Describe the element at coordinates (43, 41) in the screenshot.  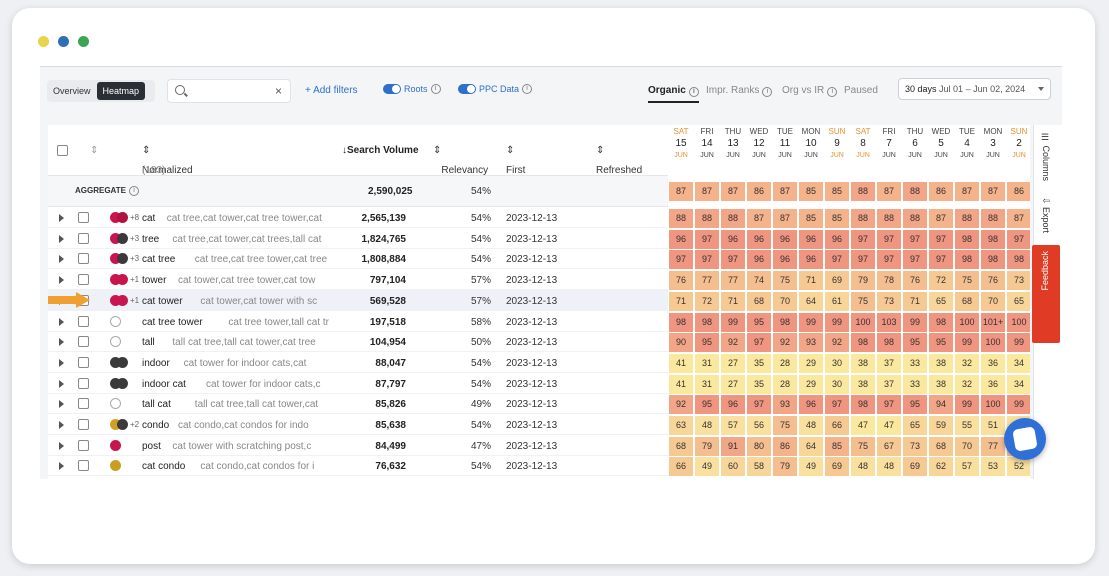
I see `window-dot-yellow` at that location.